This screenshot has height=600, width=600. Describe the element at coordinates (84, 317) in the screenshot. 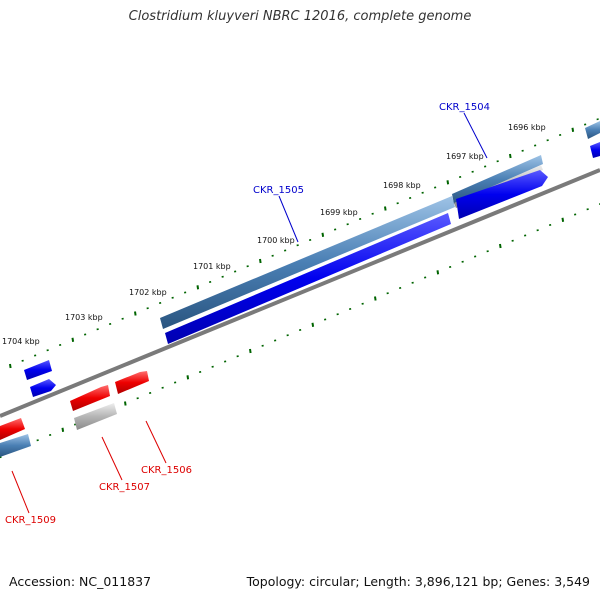

I see `ruler-label-1703: 1703 kbp` at that location.